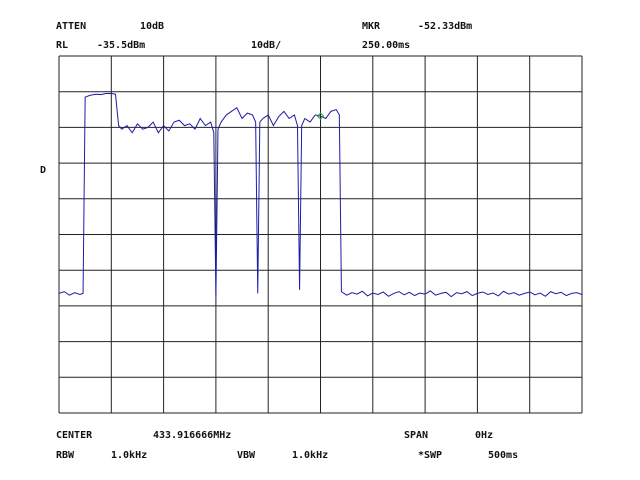 Image resolution: width=640 pixels, height=480 pixels. What do you see at coordinates (192, 435) in the screenshot?
I see `center-value: 433.916666MHz` at bounding box center [192, 435].